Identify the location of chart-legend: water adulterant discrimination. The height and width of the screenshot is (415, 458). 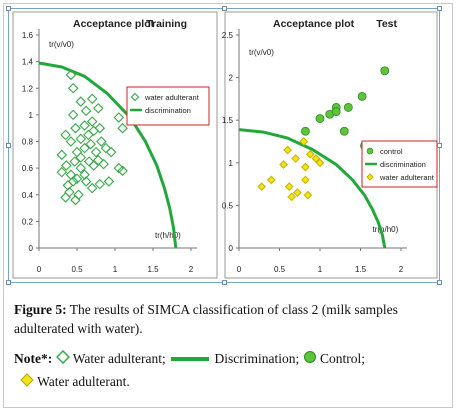
(168, 106).